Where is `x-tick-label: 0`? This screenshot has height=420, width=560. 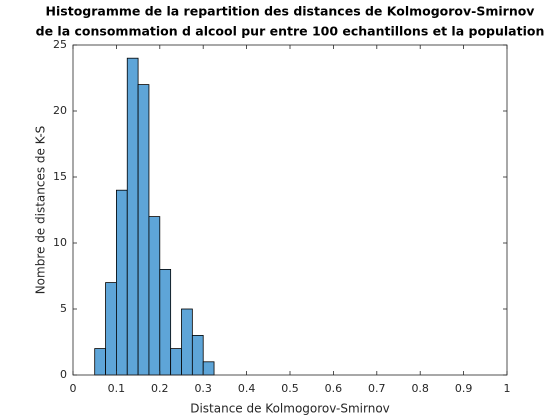
x-tick-label: 0 is located at coordinates (73, 388).